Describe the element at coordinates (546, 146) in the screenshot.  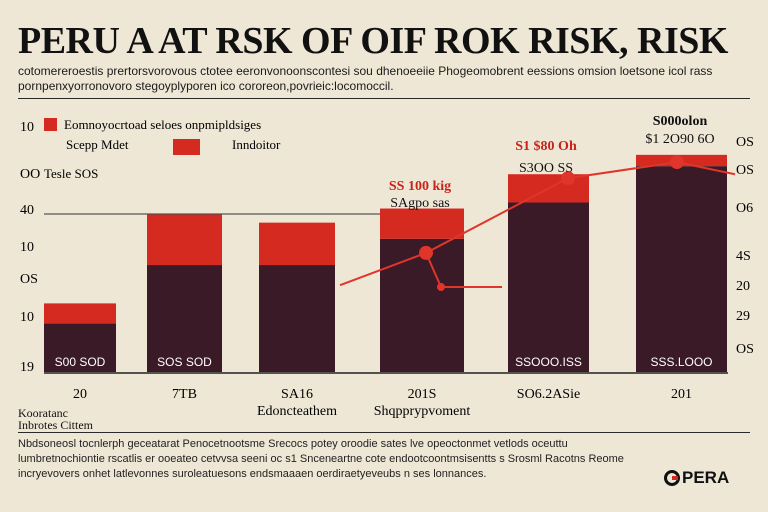
I see `annotation-line-1: S1 $80 Oh` at that location.